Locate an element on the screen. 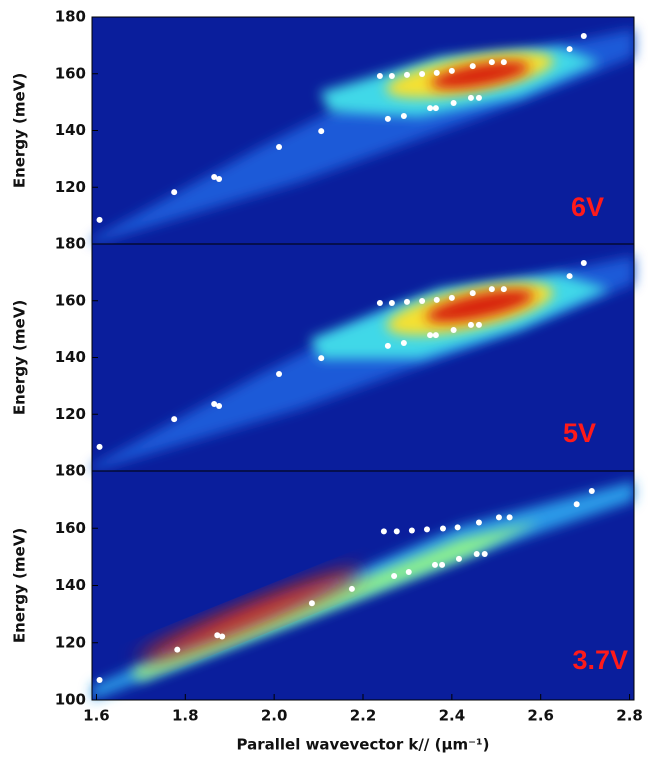 This screenshot has width=648, height=769. y-tick-label: 100 is located at coordinates (70, 700).